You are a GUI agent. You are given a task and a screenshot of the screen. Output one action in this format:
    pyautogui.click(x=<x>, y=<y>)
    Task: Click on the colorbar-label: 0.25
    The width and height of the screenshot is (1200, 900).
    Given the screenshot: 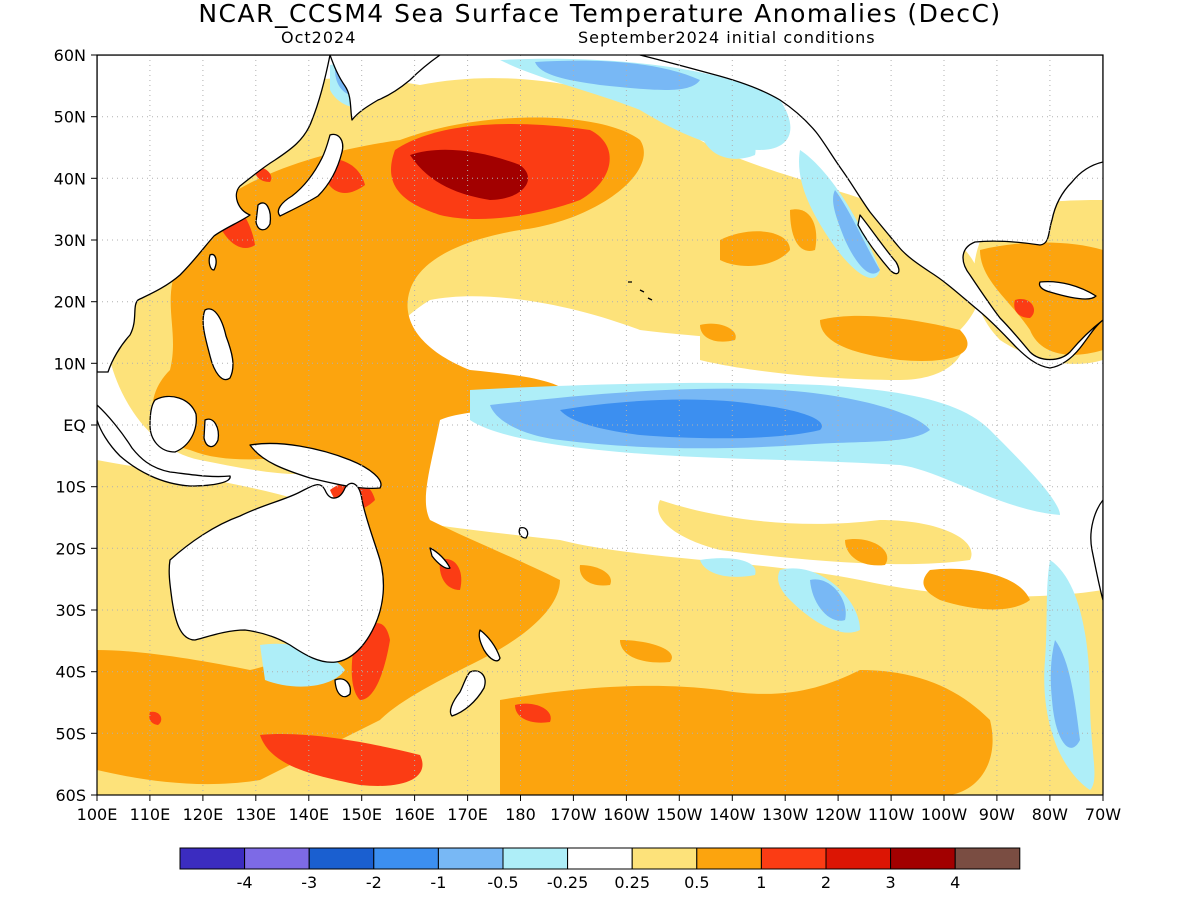 What is the action you would take?
    pyautogui.click(x=632, y=882)
    